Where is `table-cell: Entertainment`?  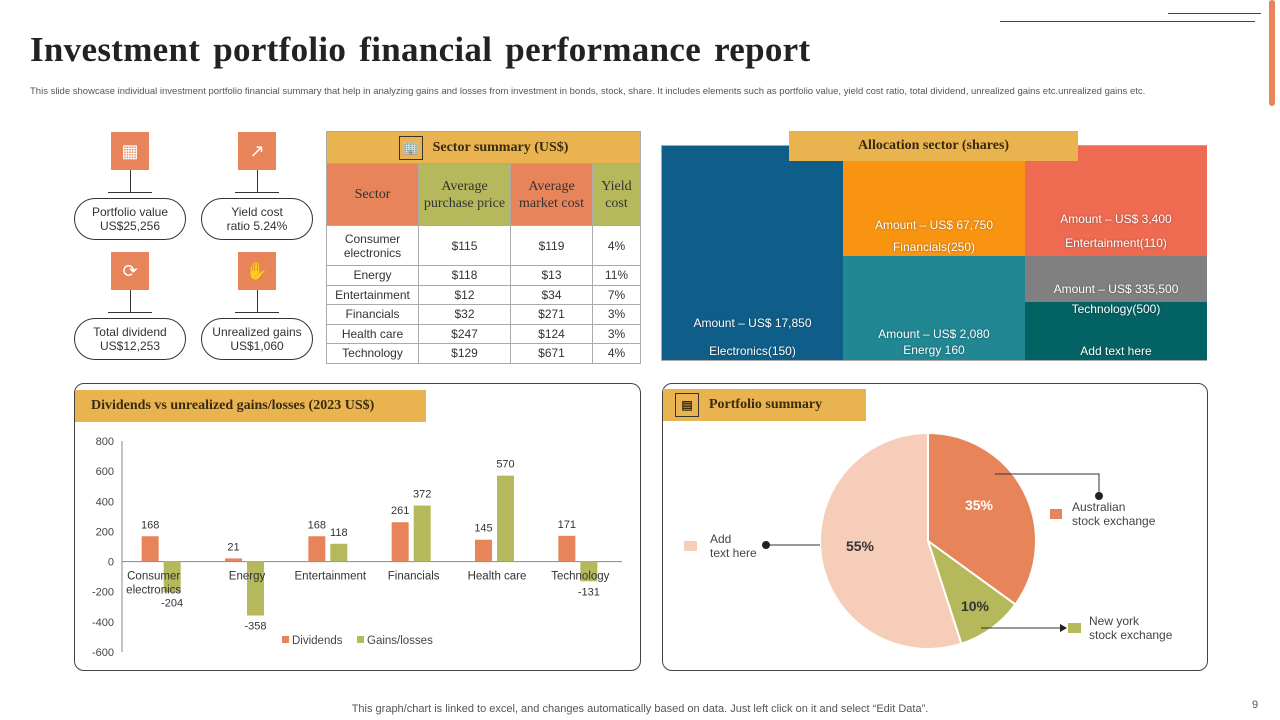 table-cell: Entertainment is located at coordinates (372, 294).